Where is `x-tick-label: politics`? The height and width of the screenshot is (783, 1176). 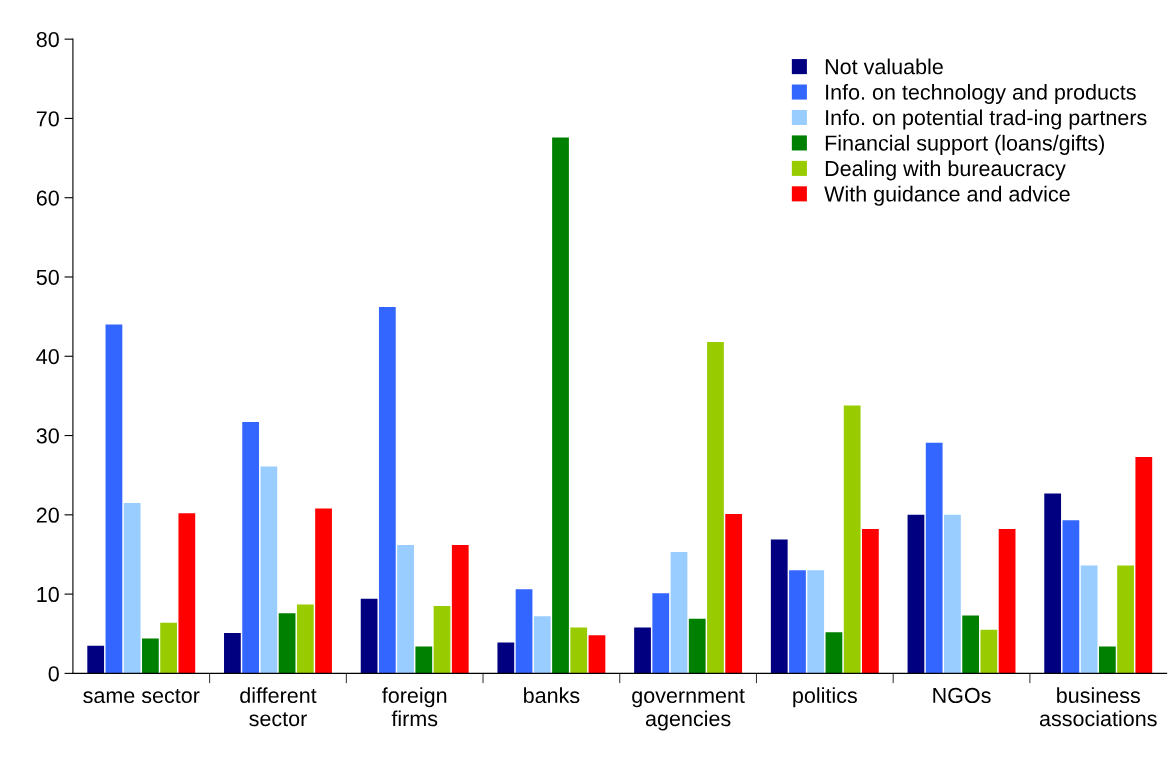 x-tick-label: politics is located at coordinates (825, 697).